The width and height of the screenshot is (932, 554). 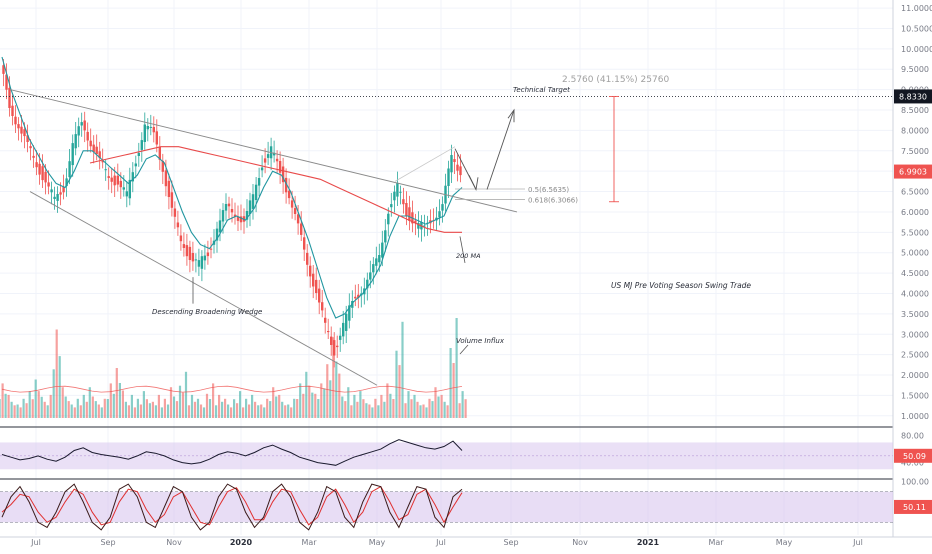 What do you see at coordinates (913, 171) in the screenshot?
I see `last-price-tag` at bounding box center [913, 171].